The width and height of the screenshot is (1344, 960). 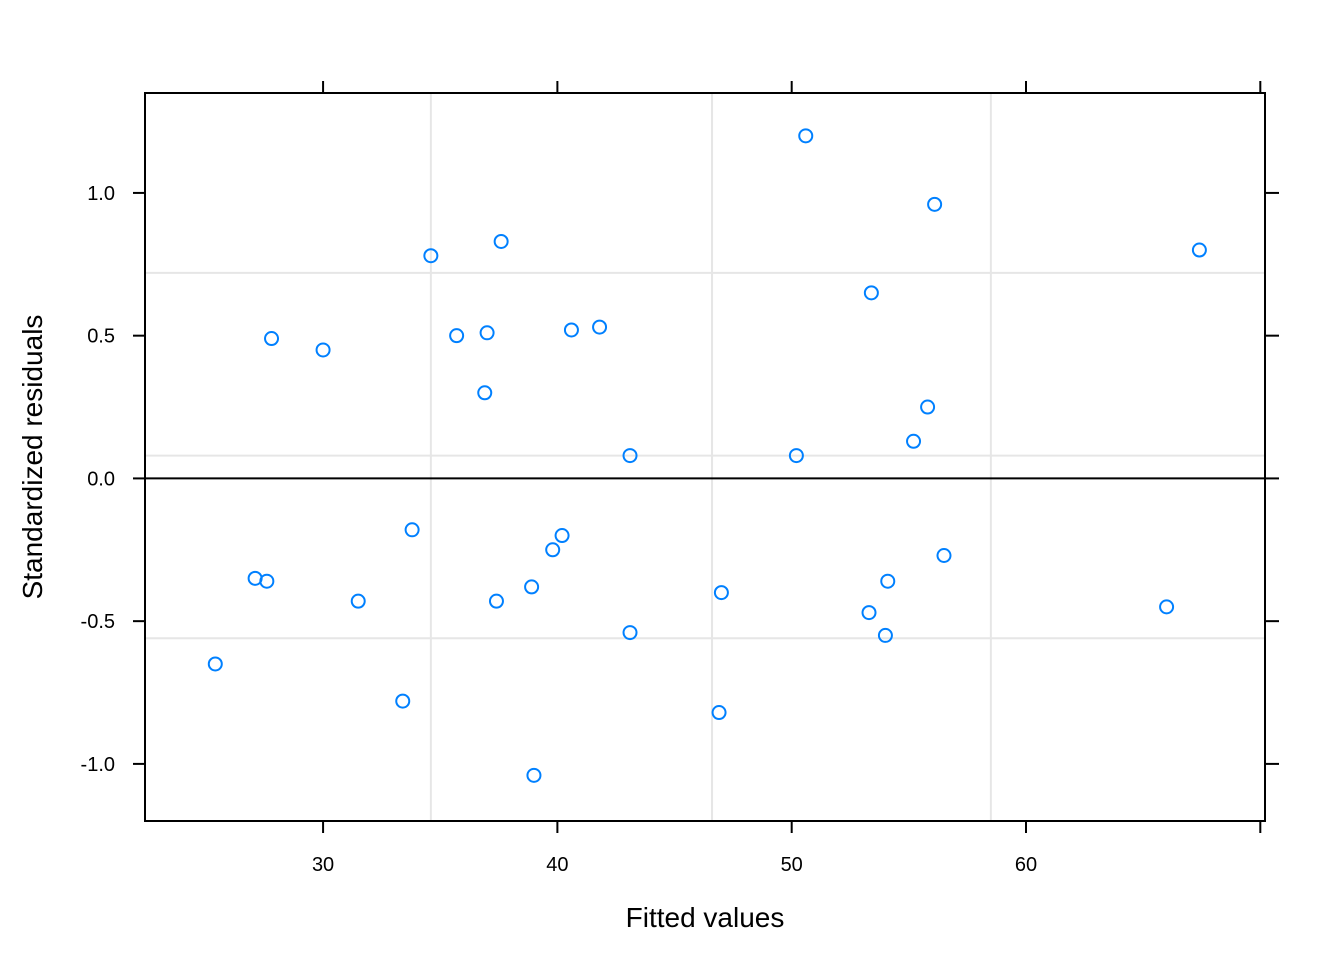 I want to click on x-tick-label: 40, so click(x=557, y=865).